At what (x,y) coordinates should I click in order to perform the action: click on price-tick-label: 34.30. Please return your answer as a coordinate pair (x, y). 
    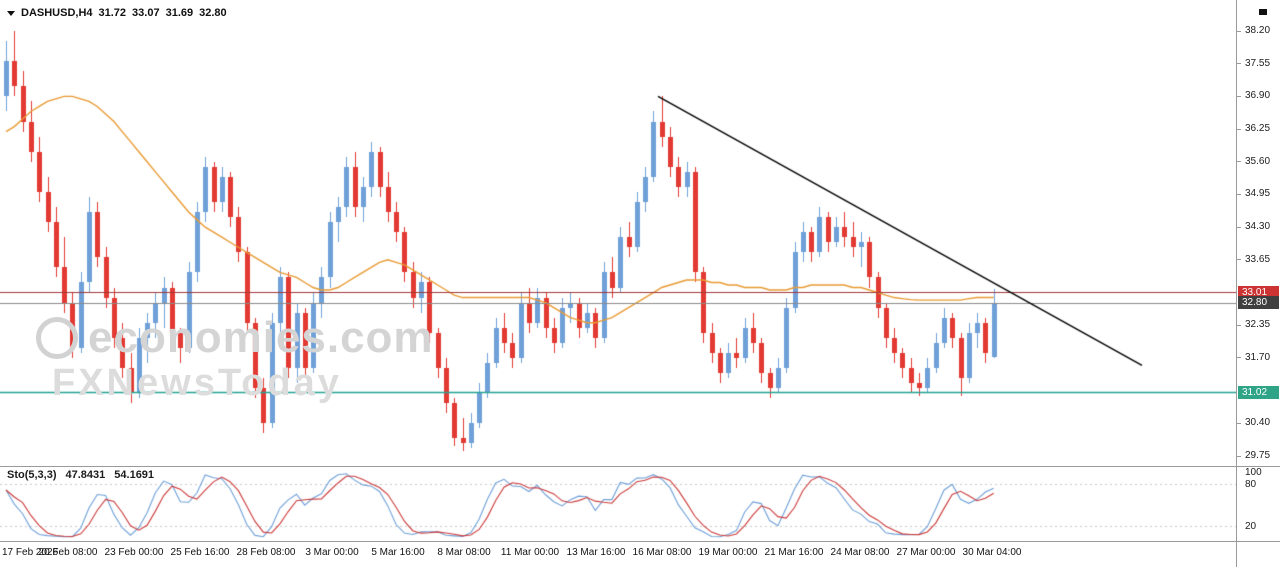
    Looking at the image, I should click on (1258, 227).